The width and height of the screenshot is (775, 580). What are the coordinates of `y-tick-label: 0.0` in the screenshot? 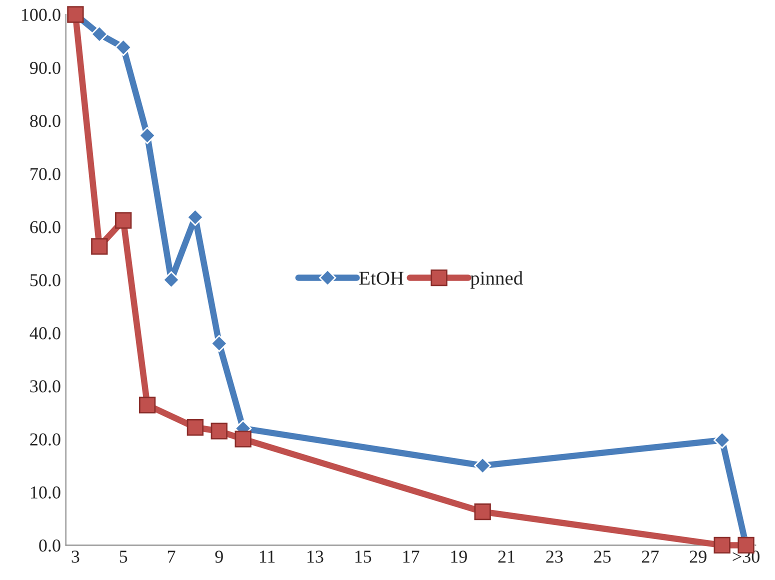 It's located at (49, 545).